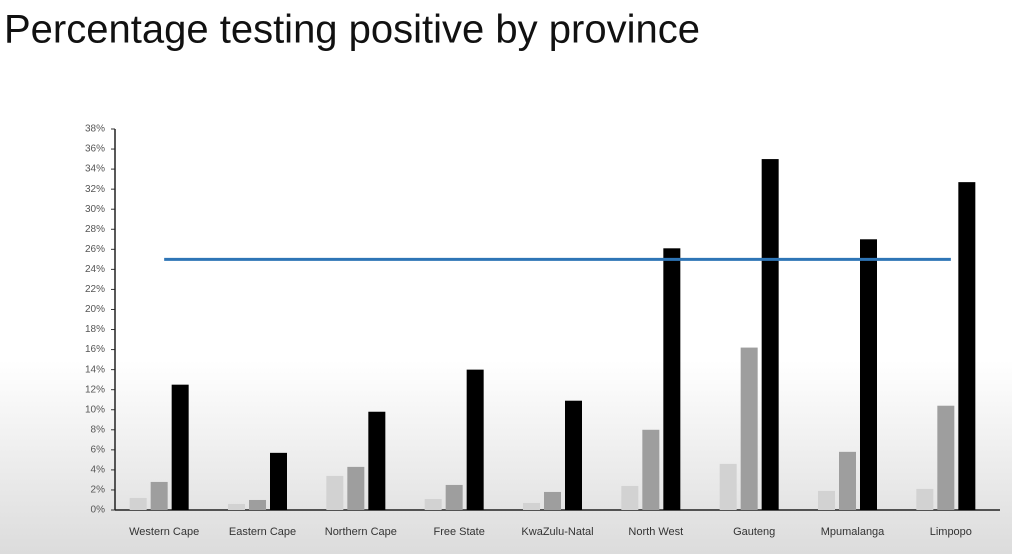  Describe the element at coordinates (95, 389) in the screenshot. I see `y-tick-label: 12%` at that location.